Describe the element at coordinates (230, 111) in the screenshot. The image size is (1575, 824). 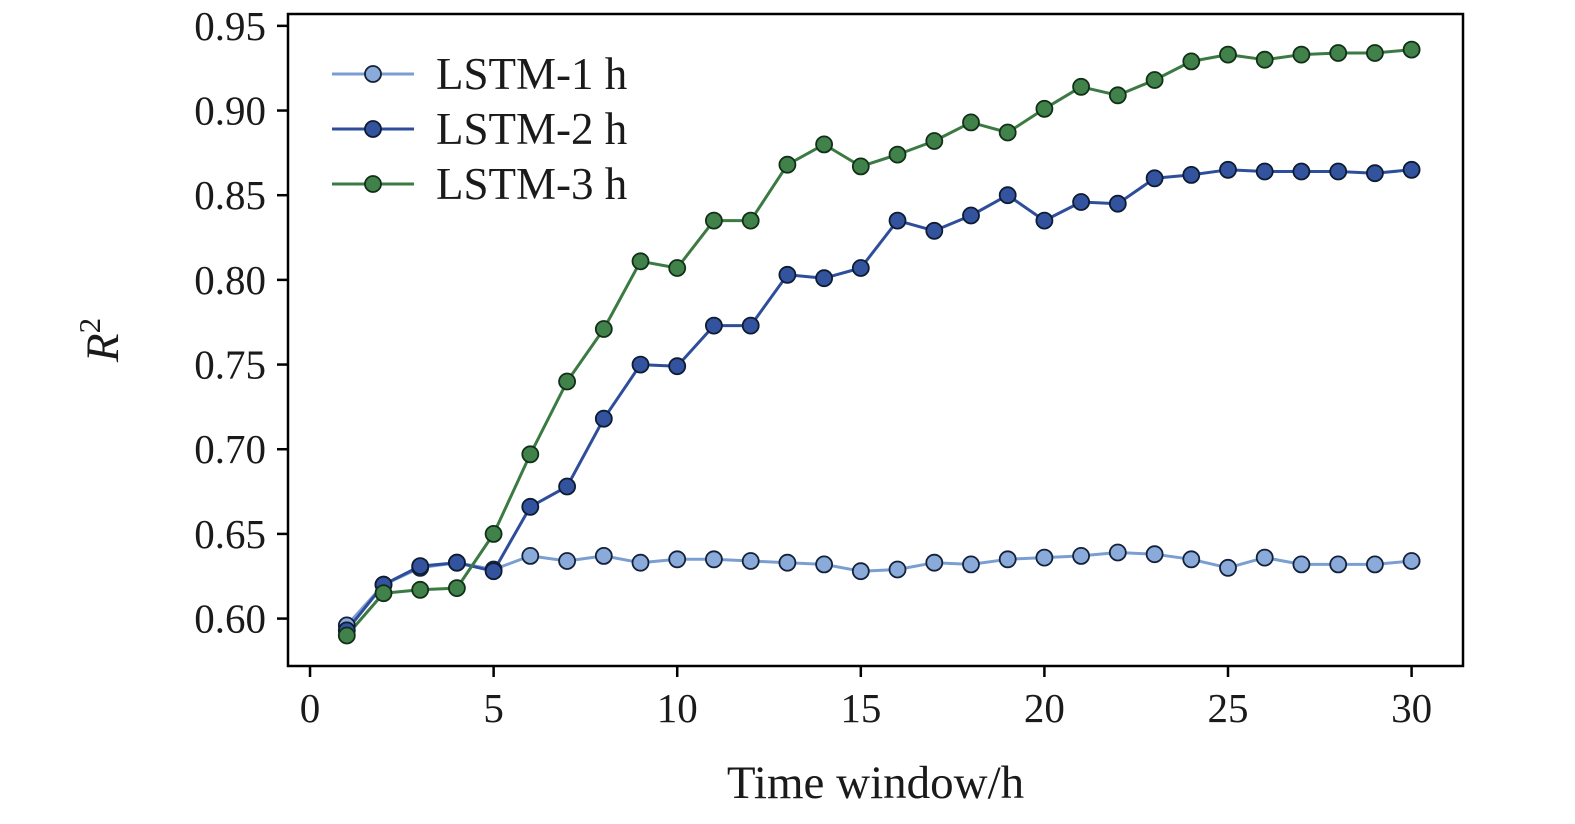
I see `y-tick-label: 0.90` at that location.